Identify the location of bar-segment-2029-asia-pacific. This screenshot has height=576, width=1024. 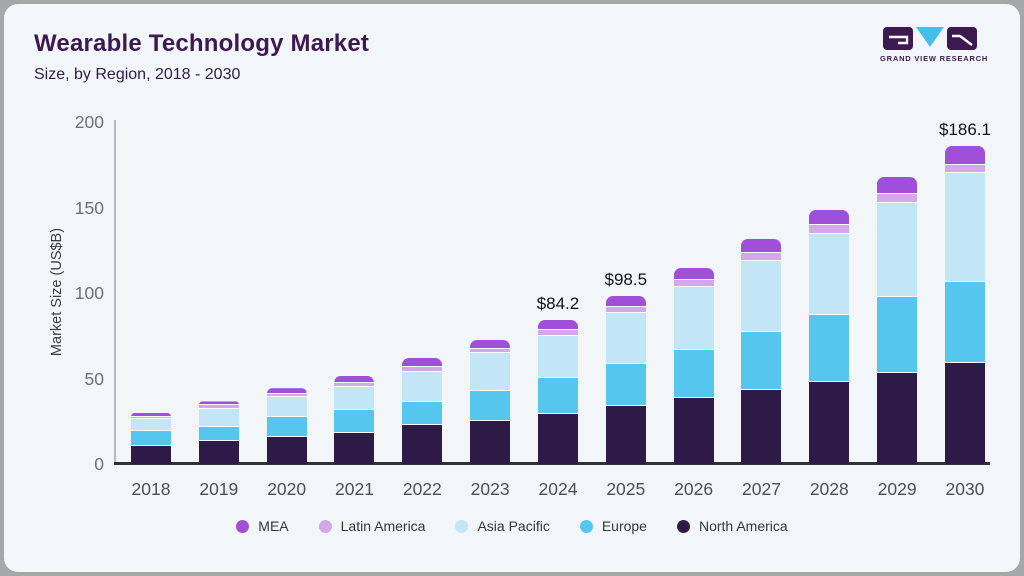
(897, 250).